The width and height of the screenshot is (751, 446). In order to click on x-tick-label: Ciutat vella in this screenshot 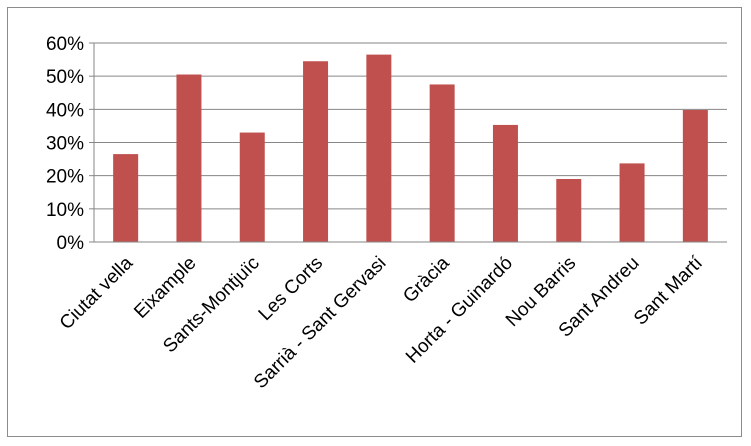, I will do `click(97, 293)`.